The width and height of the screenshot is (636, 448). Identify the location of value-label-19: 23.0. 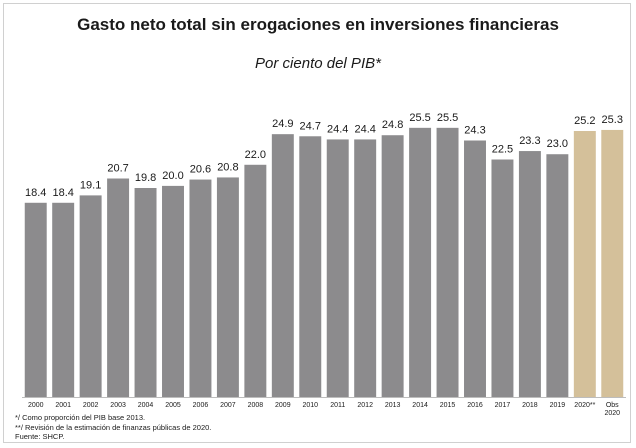
(557, 144).